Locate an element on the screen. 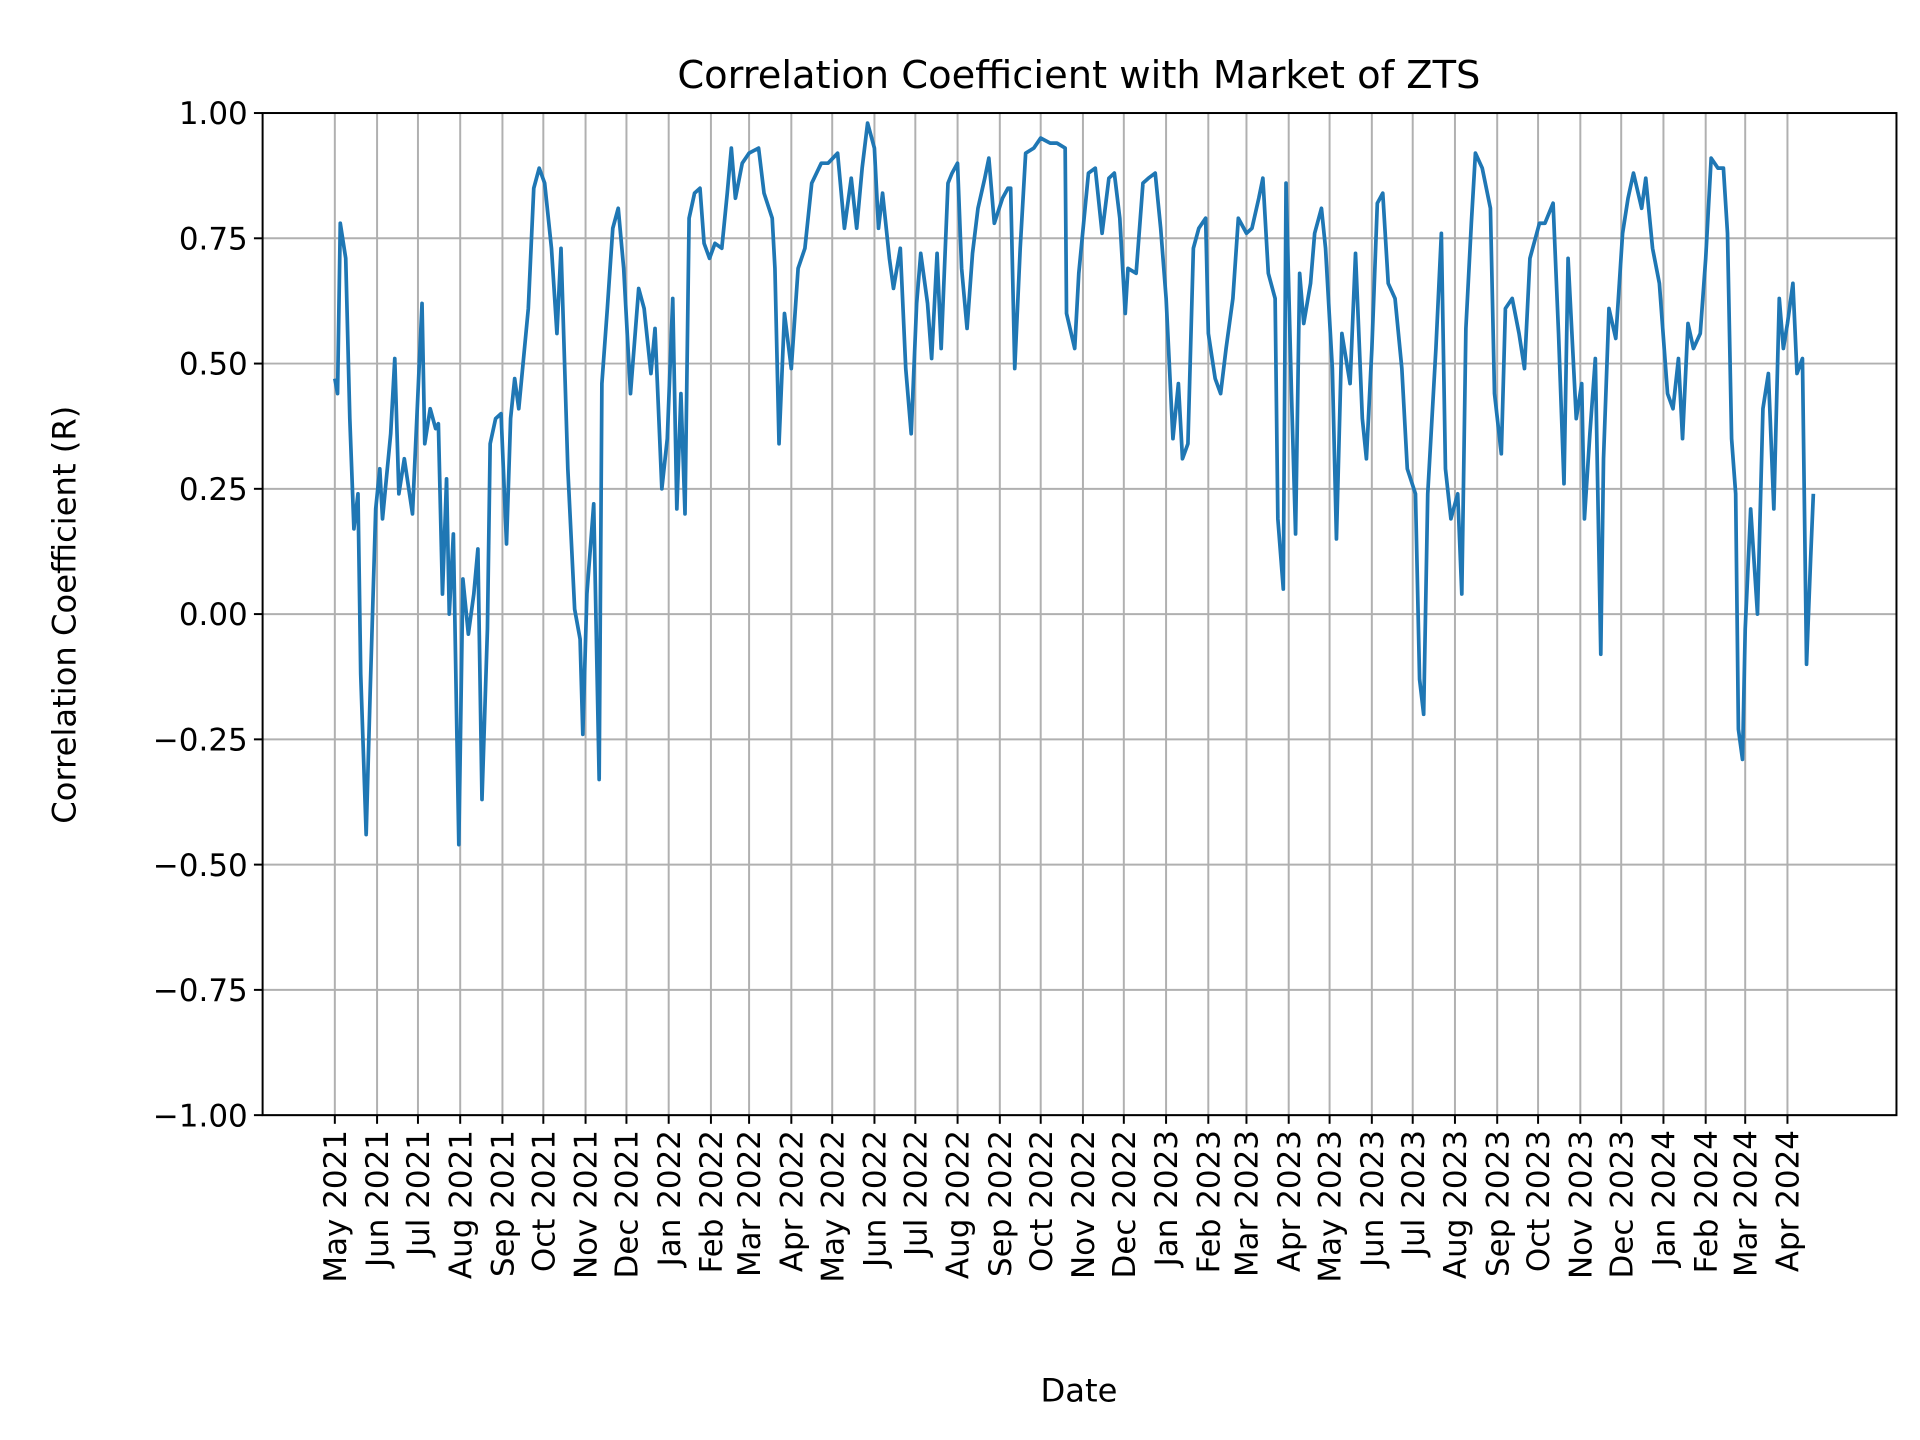 The width and height of the screenshot is (1920, 1440). y-axis-ticks: −1.00 −0.75 −0.50 −0.25 0.00 0.25 0.50 0.75 1.00 is located at coordinates (208, 615).